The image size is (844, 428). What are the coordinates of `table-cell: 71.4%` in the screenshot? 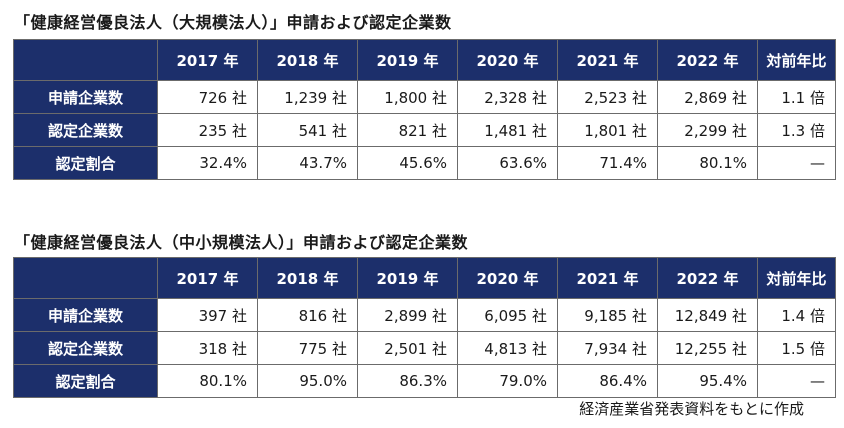 It's located at (607, 163).